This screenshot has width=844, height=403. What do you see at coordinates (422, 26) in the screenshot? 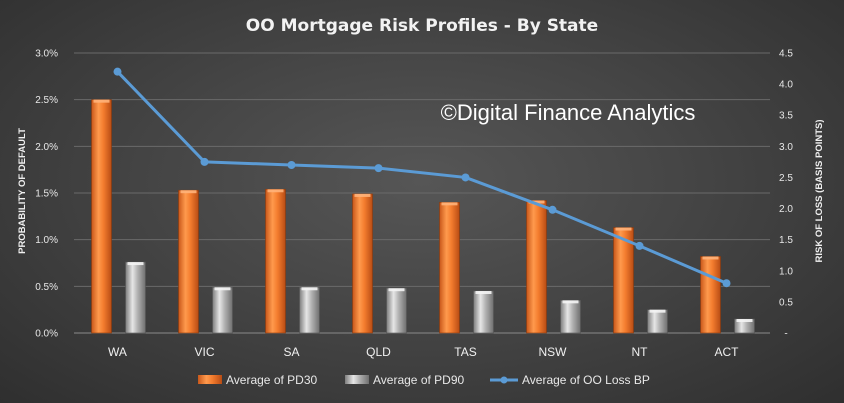
I see `chart-title: OO Mortgage Risk Profiles - By State` at bounding box center [422, 26].